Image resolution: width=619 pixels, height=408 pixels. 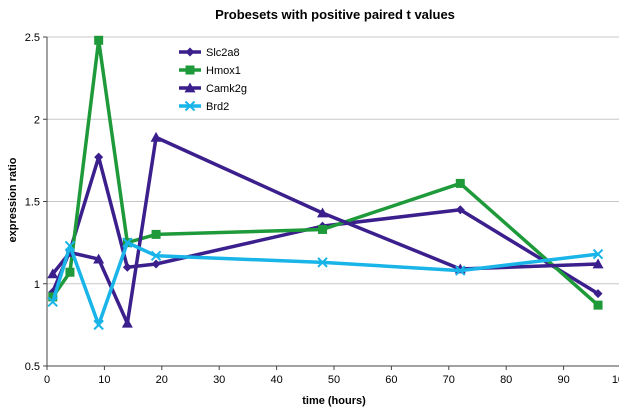 I want to click on legend-label-hmox1: Hmox1, so click(x=223, y=71).